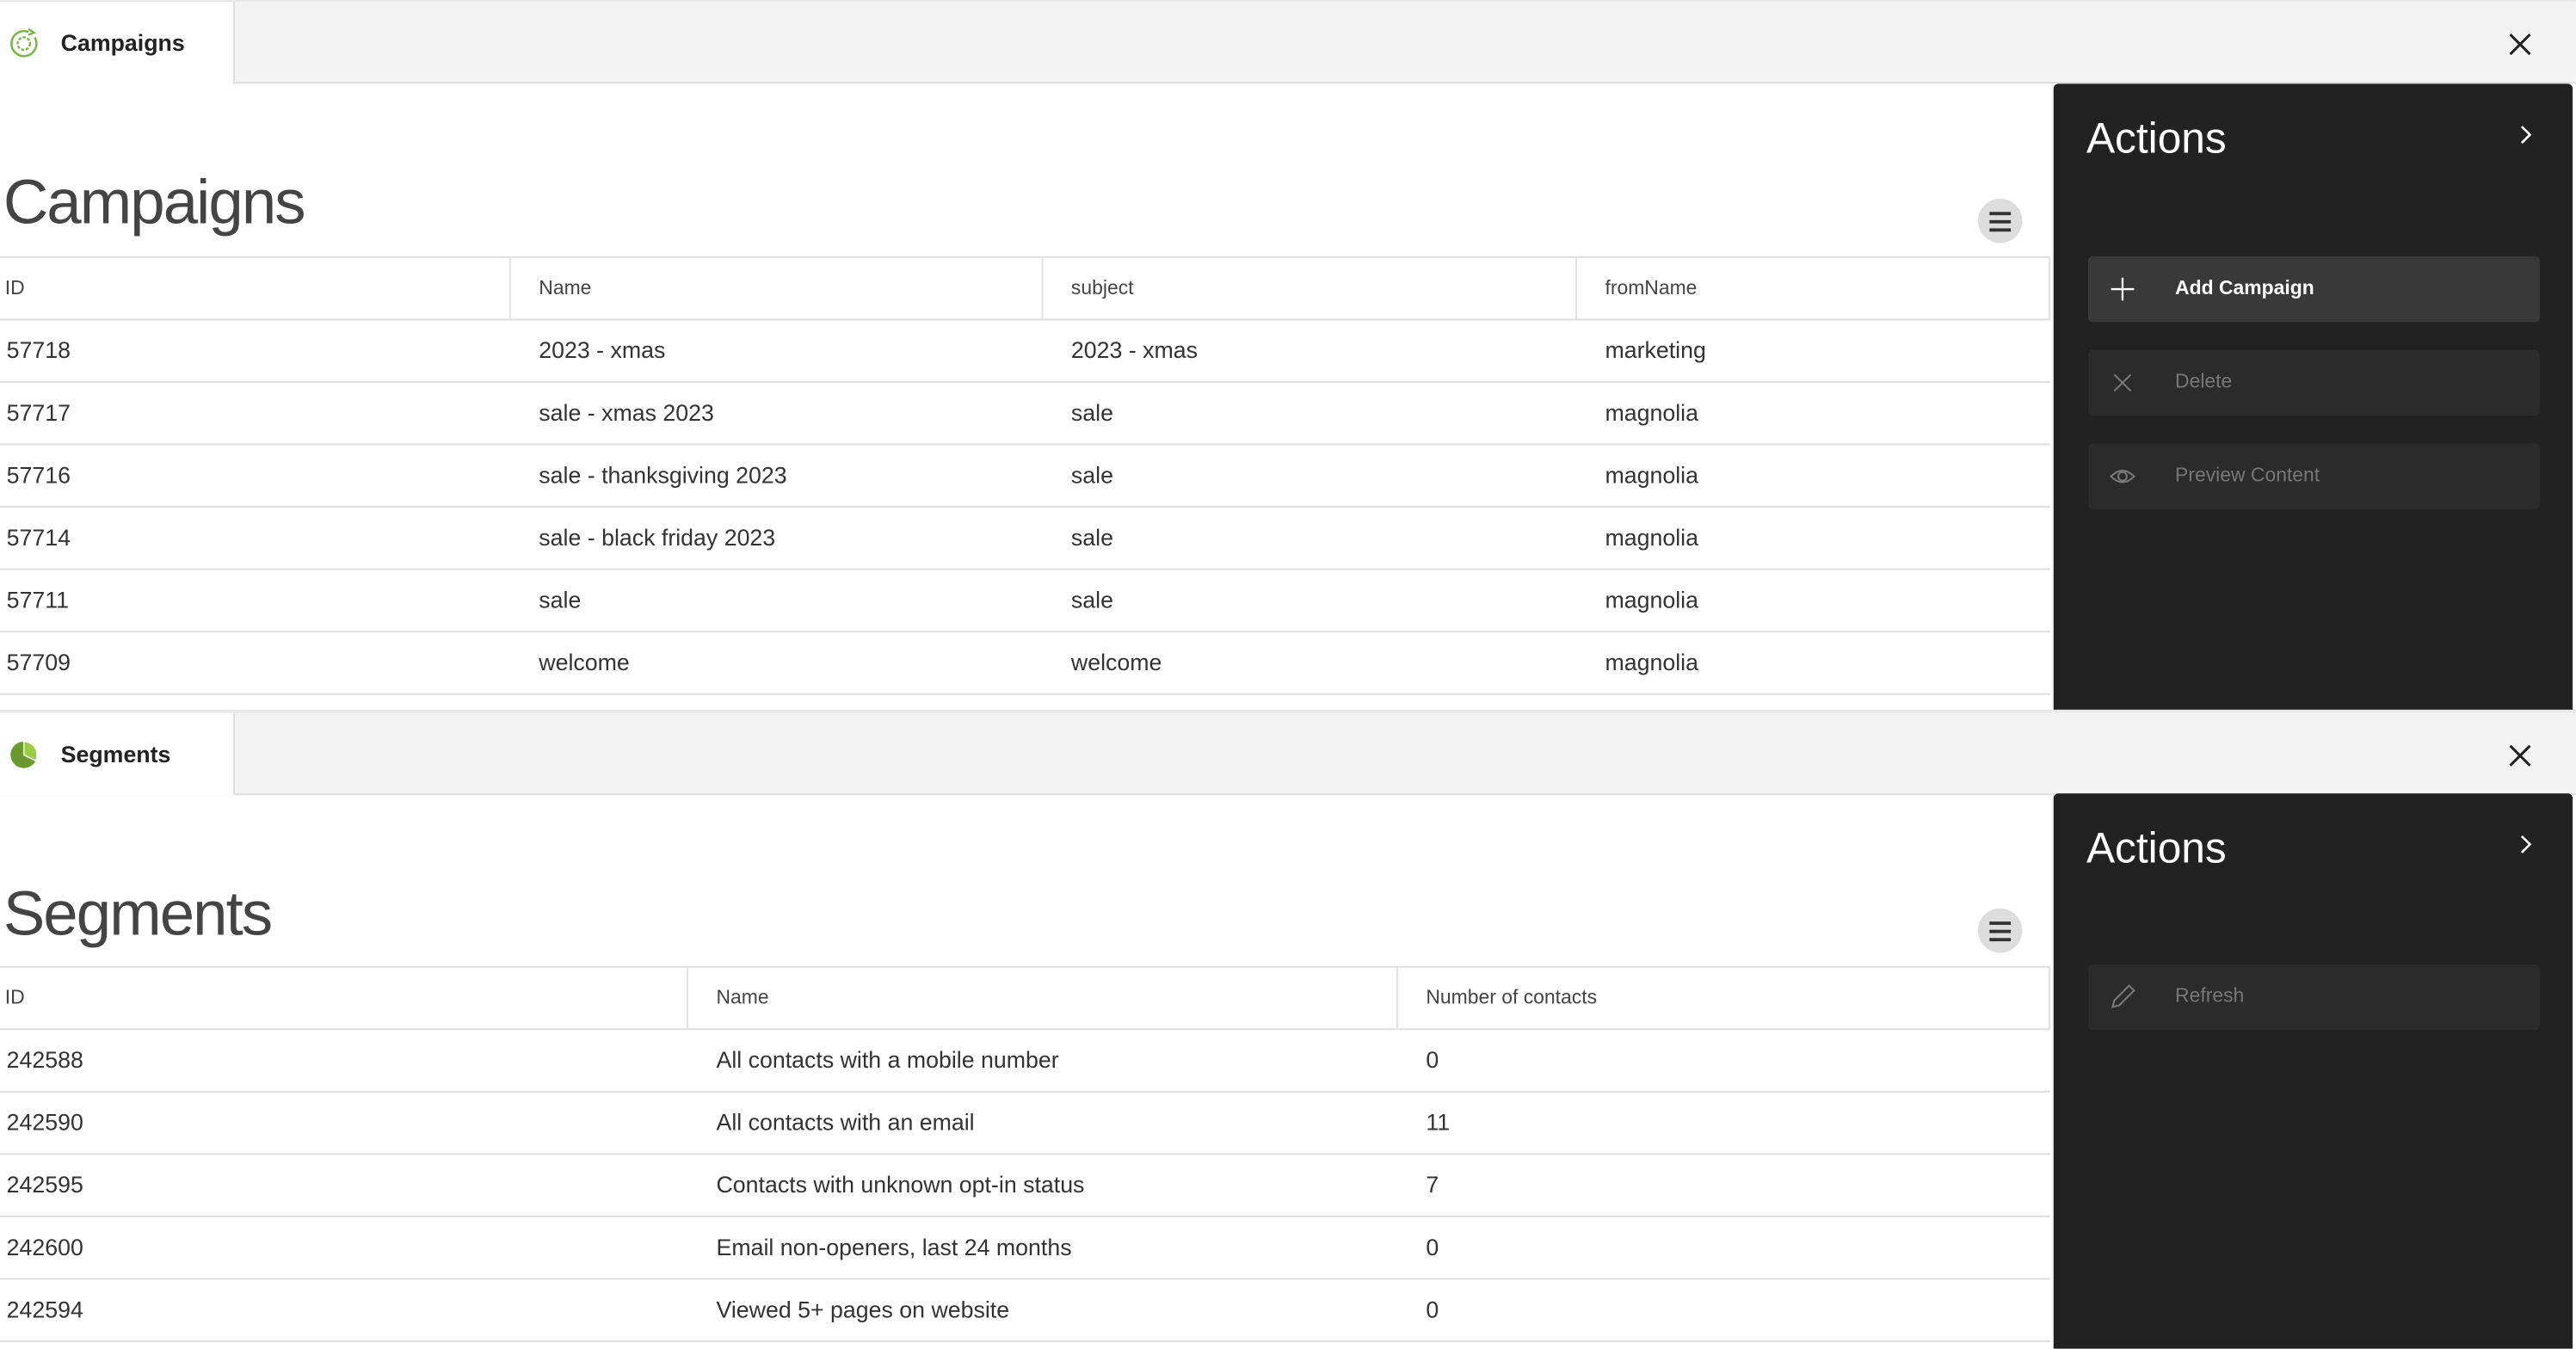 This screenshot has width=2576, height=1349. Describe the element at coordinates (1656, 349) in the screenshot. I see `table-cell: marketing` at that location.